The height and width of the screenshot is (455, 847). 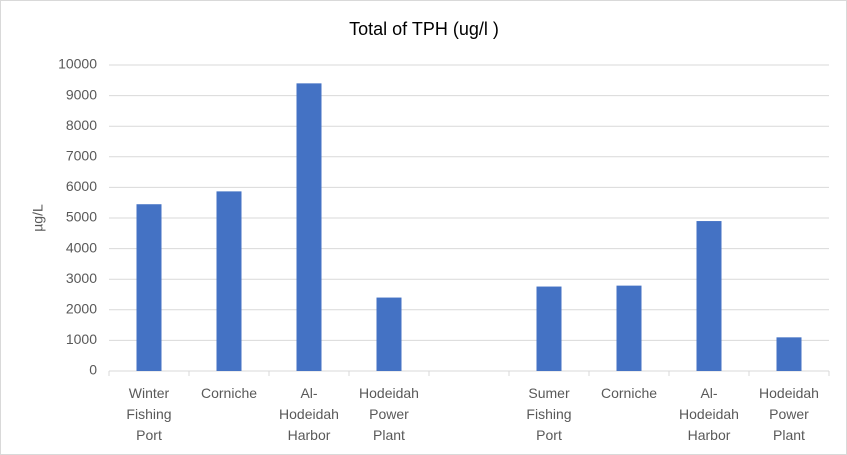 I want to click on y-tick-label: 9000, so click(x=81, y=94).